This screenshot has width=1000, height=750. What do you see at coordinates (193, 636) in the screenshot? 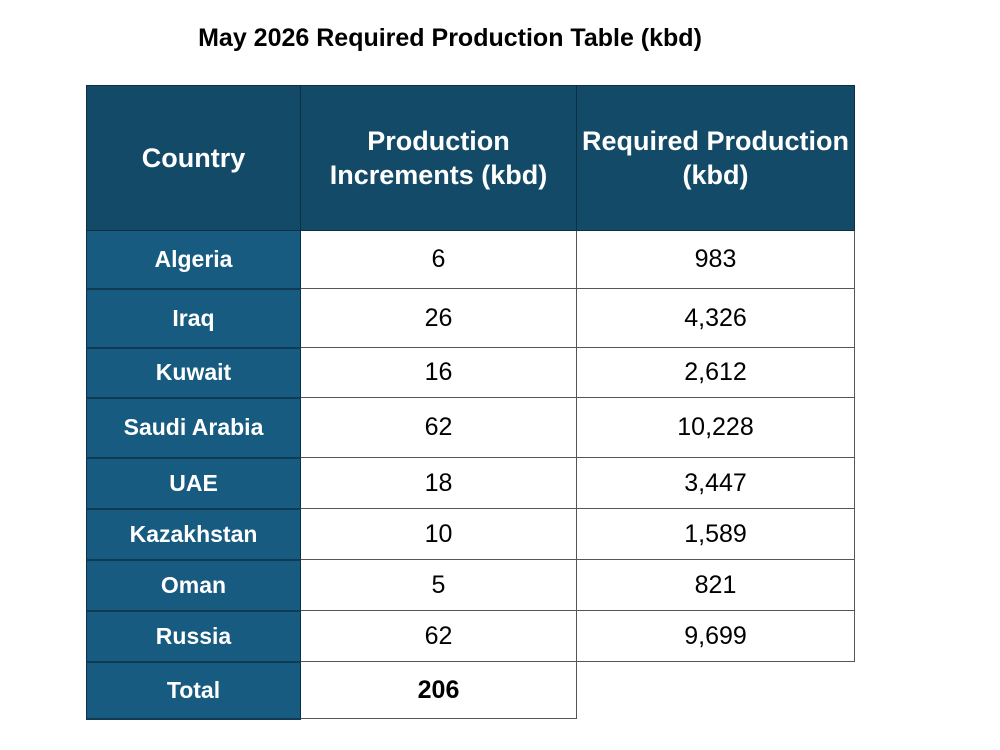
I see `country-cell: Russia` at bounding box center [193, 636].